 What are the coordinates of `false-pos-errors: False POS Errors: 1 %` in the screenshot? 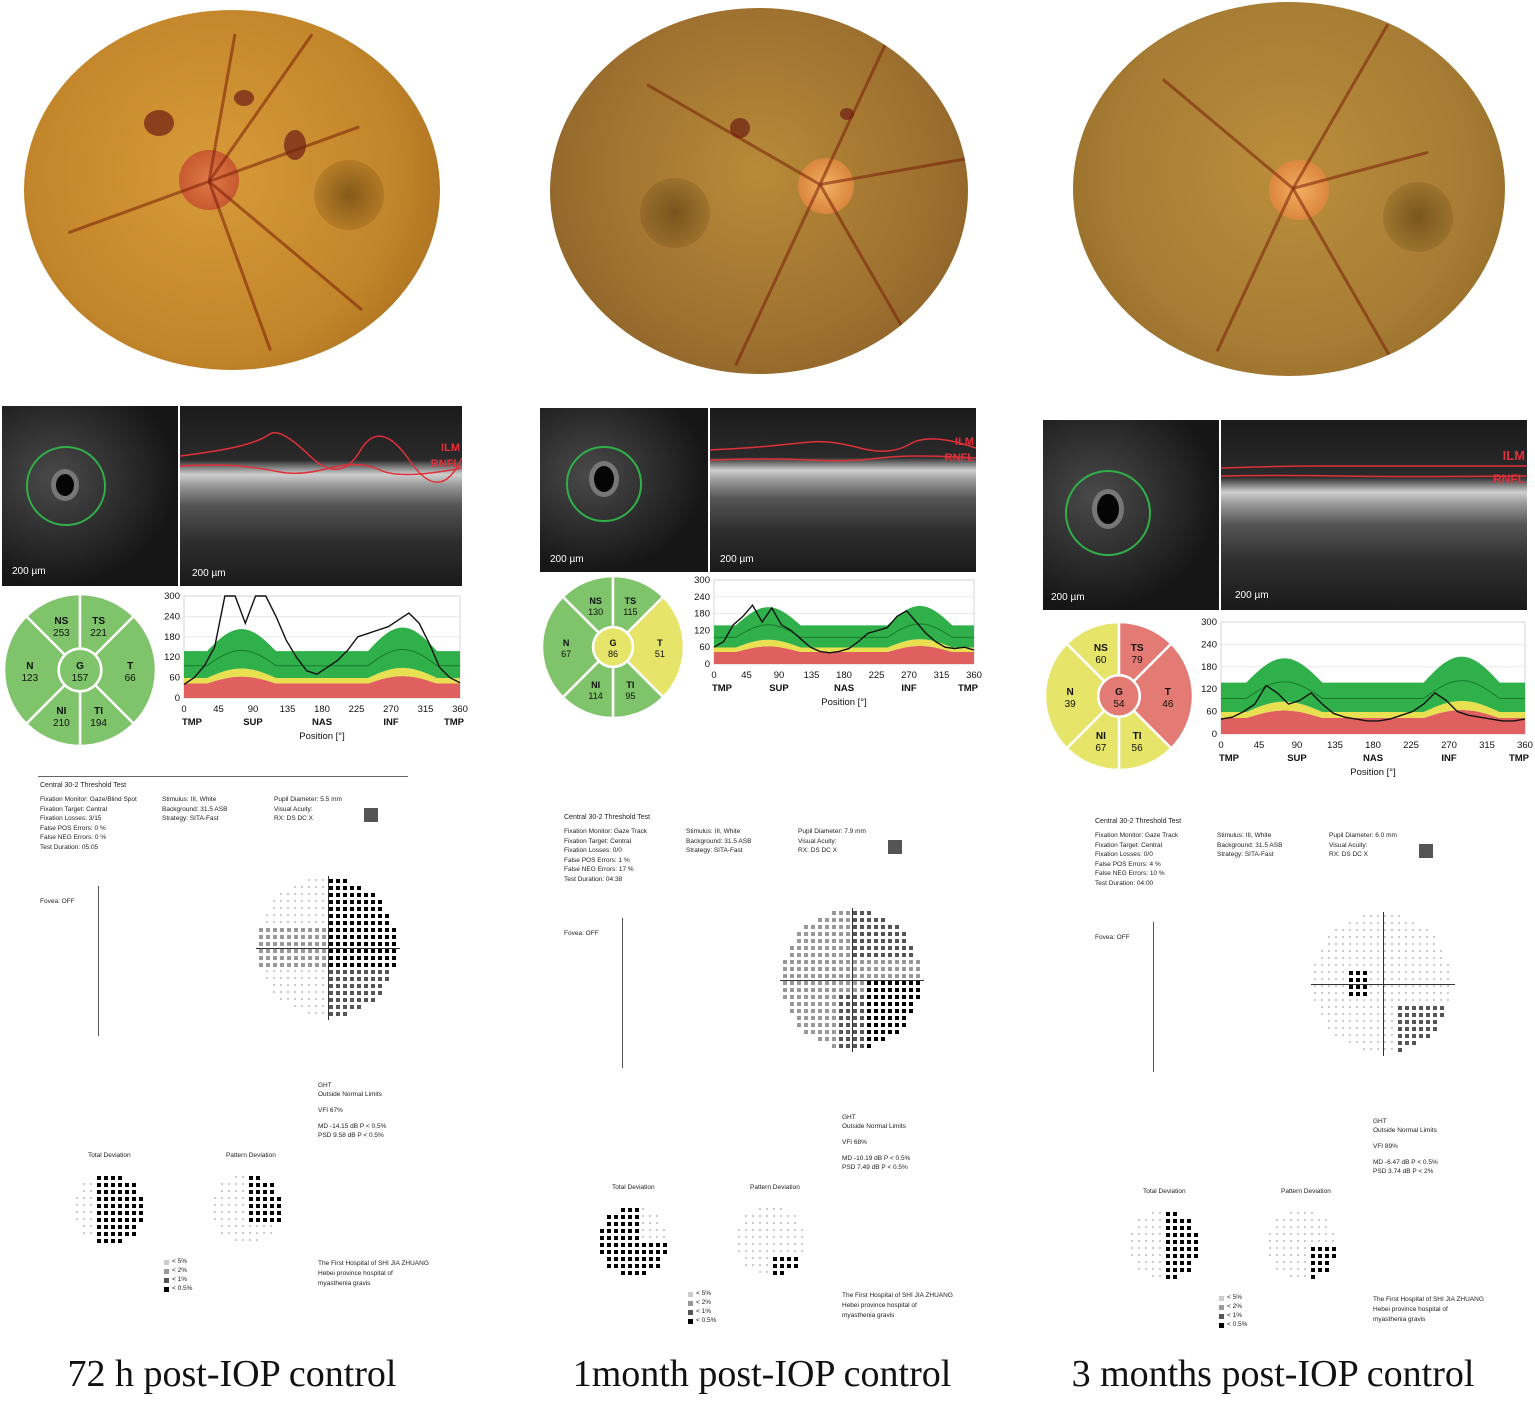 It's located at (597, 860).